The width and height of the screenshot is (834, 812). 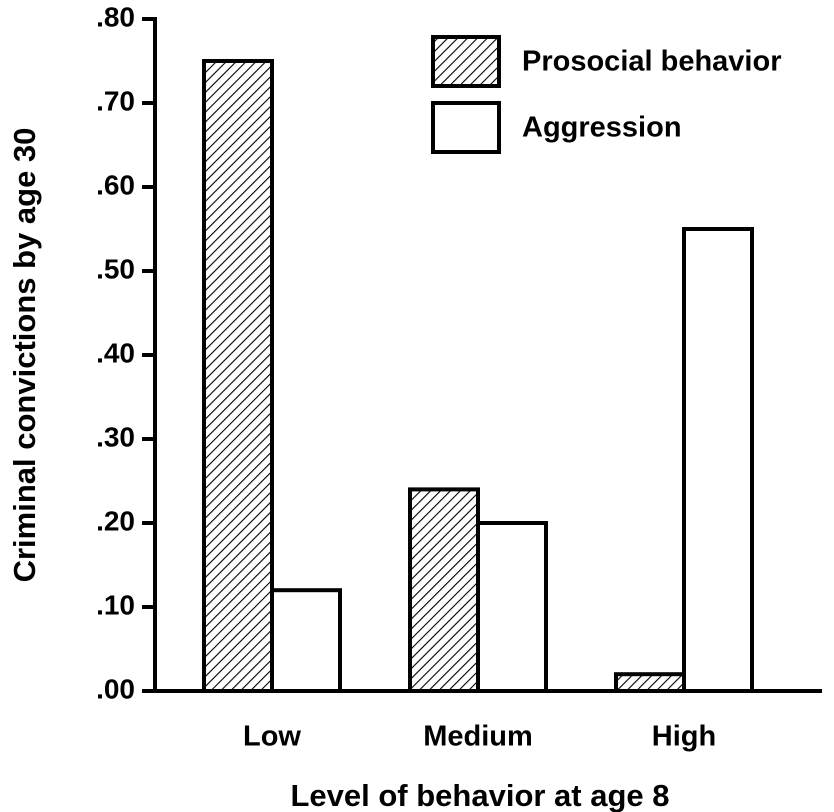 What do you see at coordinates (478, 737) in the screenshot?
I see `x-tick-label: Medium` at bounding box center [478, 737].